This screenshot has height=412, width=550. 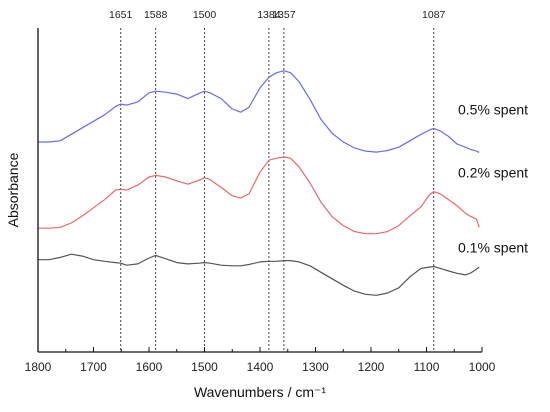 I want to click on x-tick-label: 1700, so click(x=93, y=367).